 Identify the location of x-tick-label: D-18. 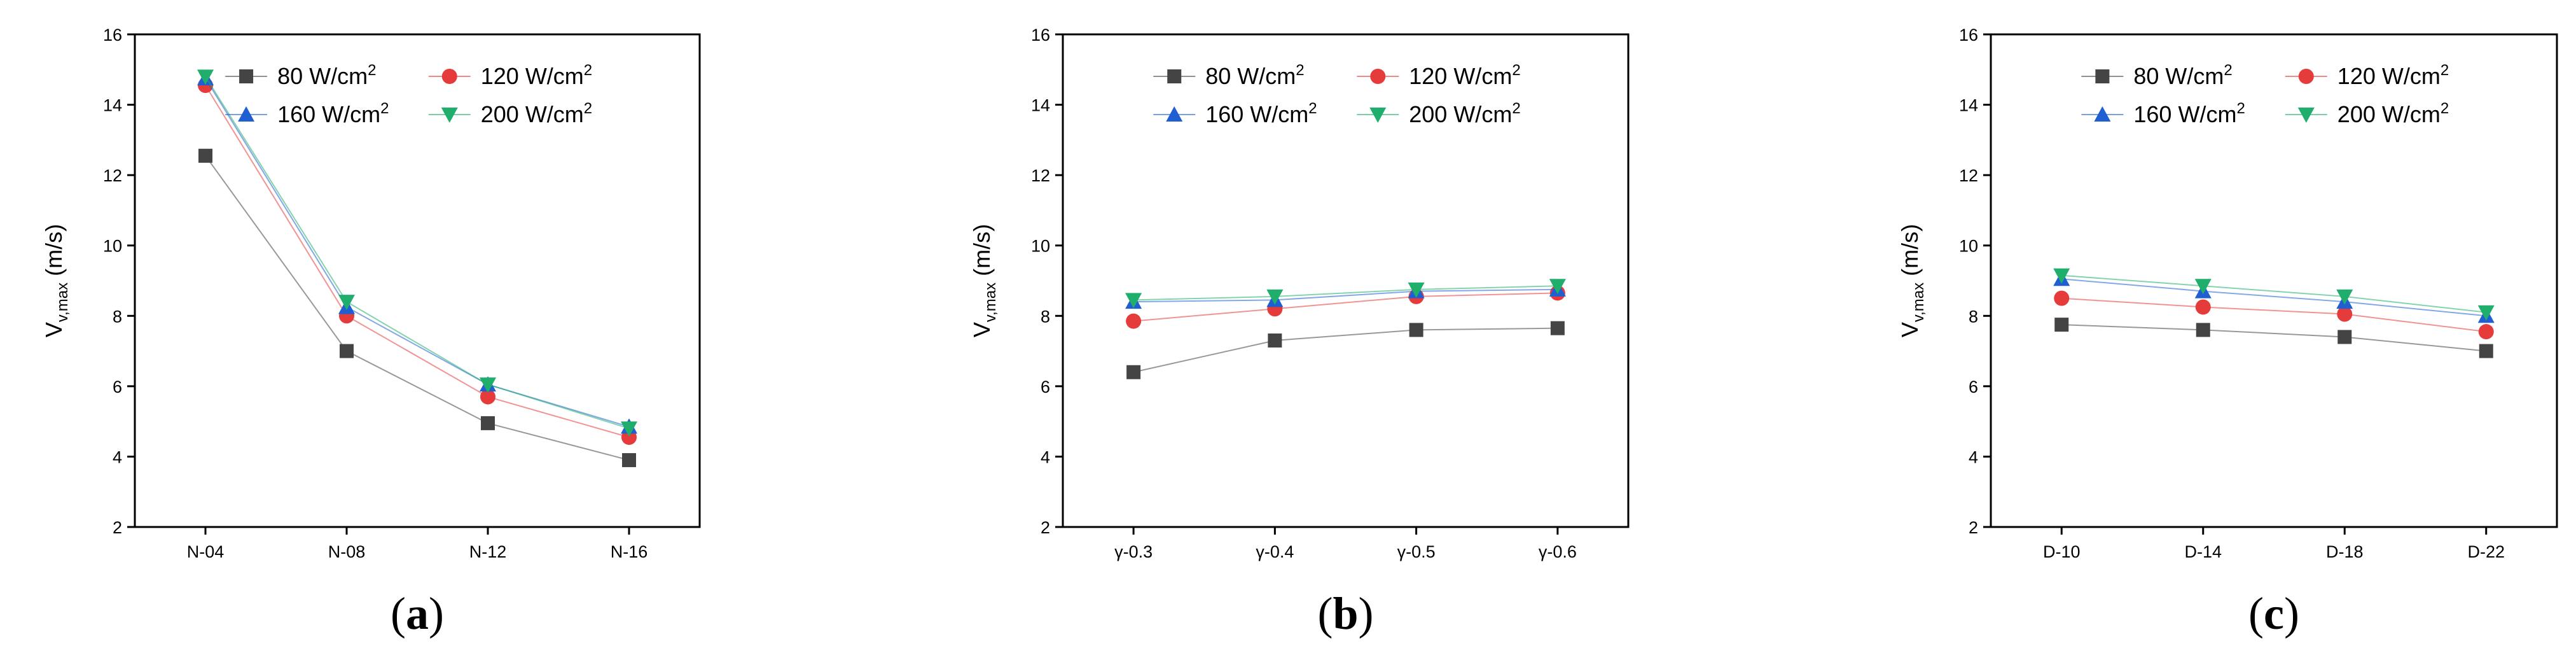
(2345, 551).